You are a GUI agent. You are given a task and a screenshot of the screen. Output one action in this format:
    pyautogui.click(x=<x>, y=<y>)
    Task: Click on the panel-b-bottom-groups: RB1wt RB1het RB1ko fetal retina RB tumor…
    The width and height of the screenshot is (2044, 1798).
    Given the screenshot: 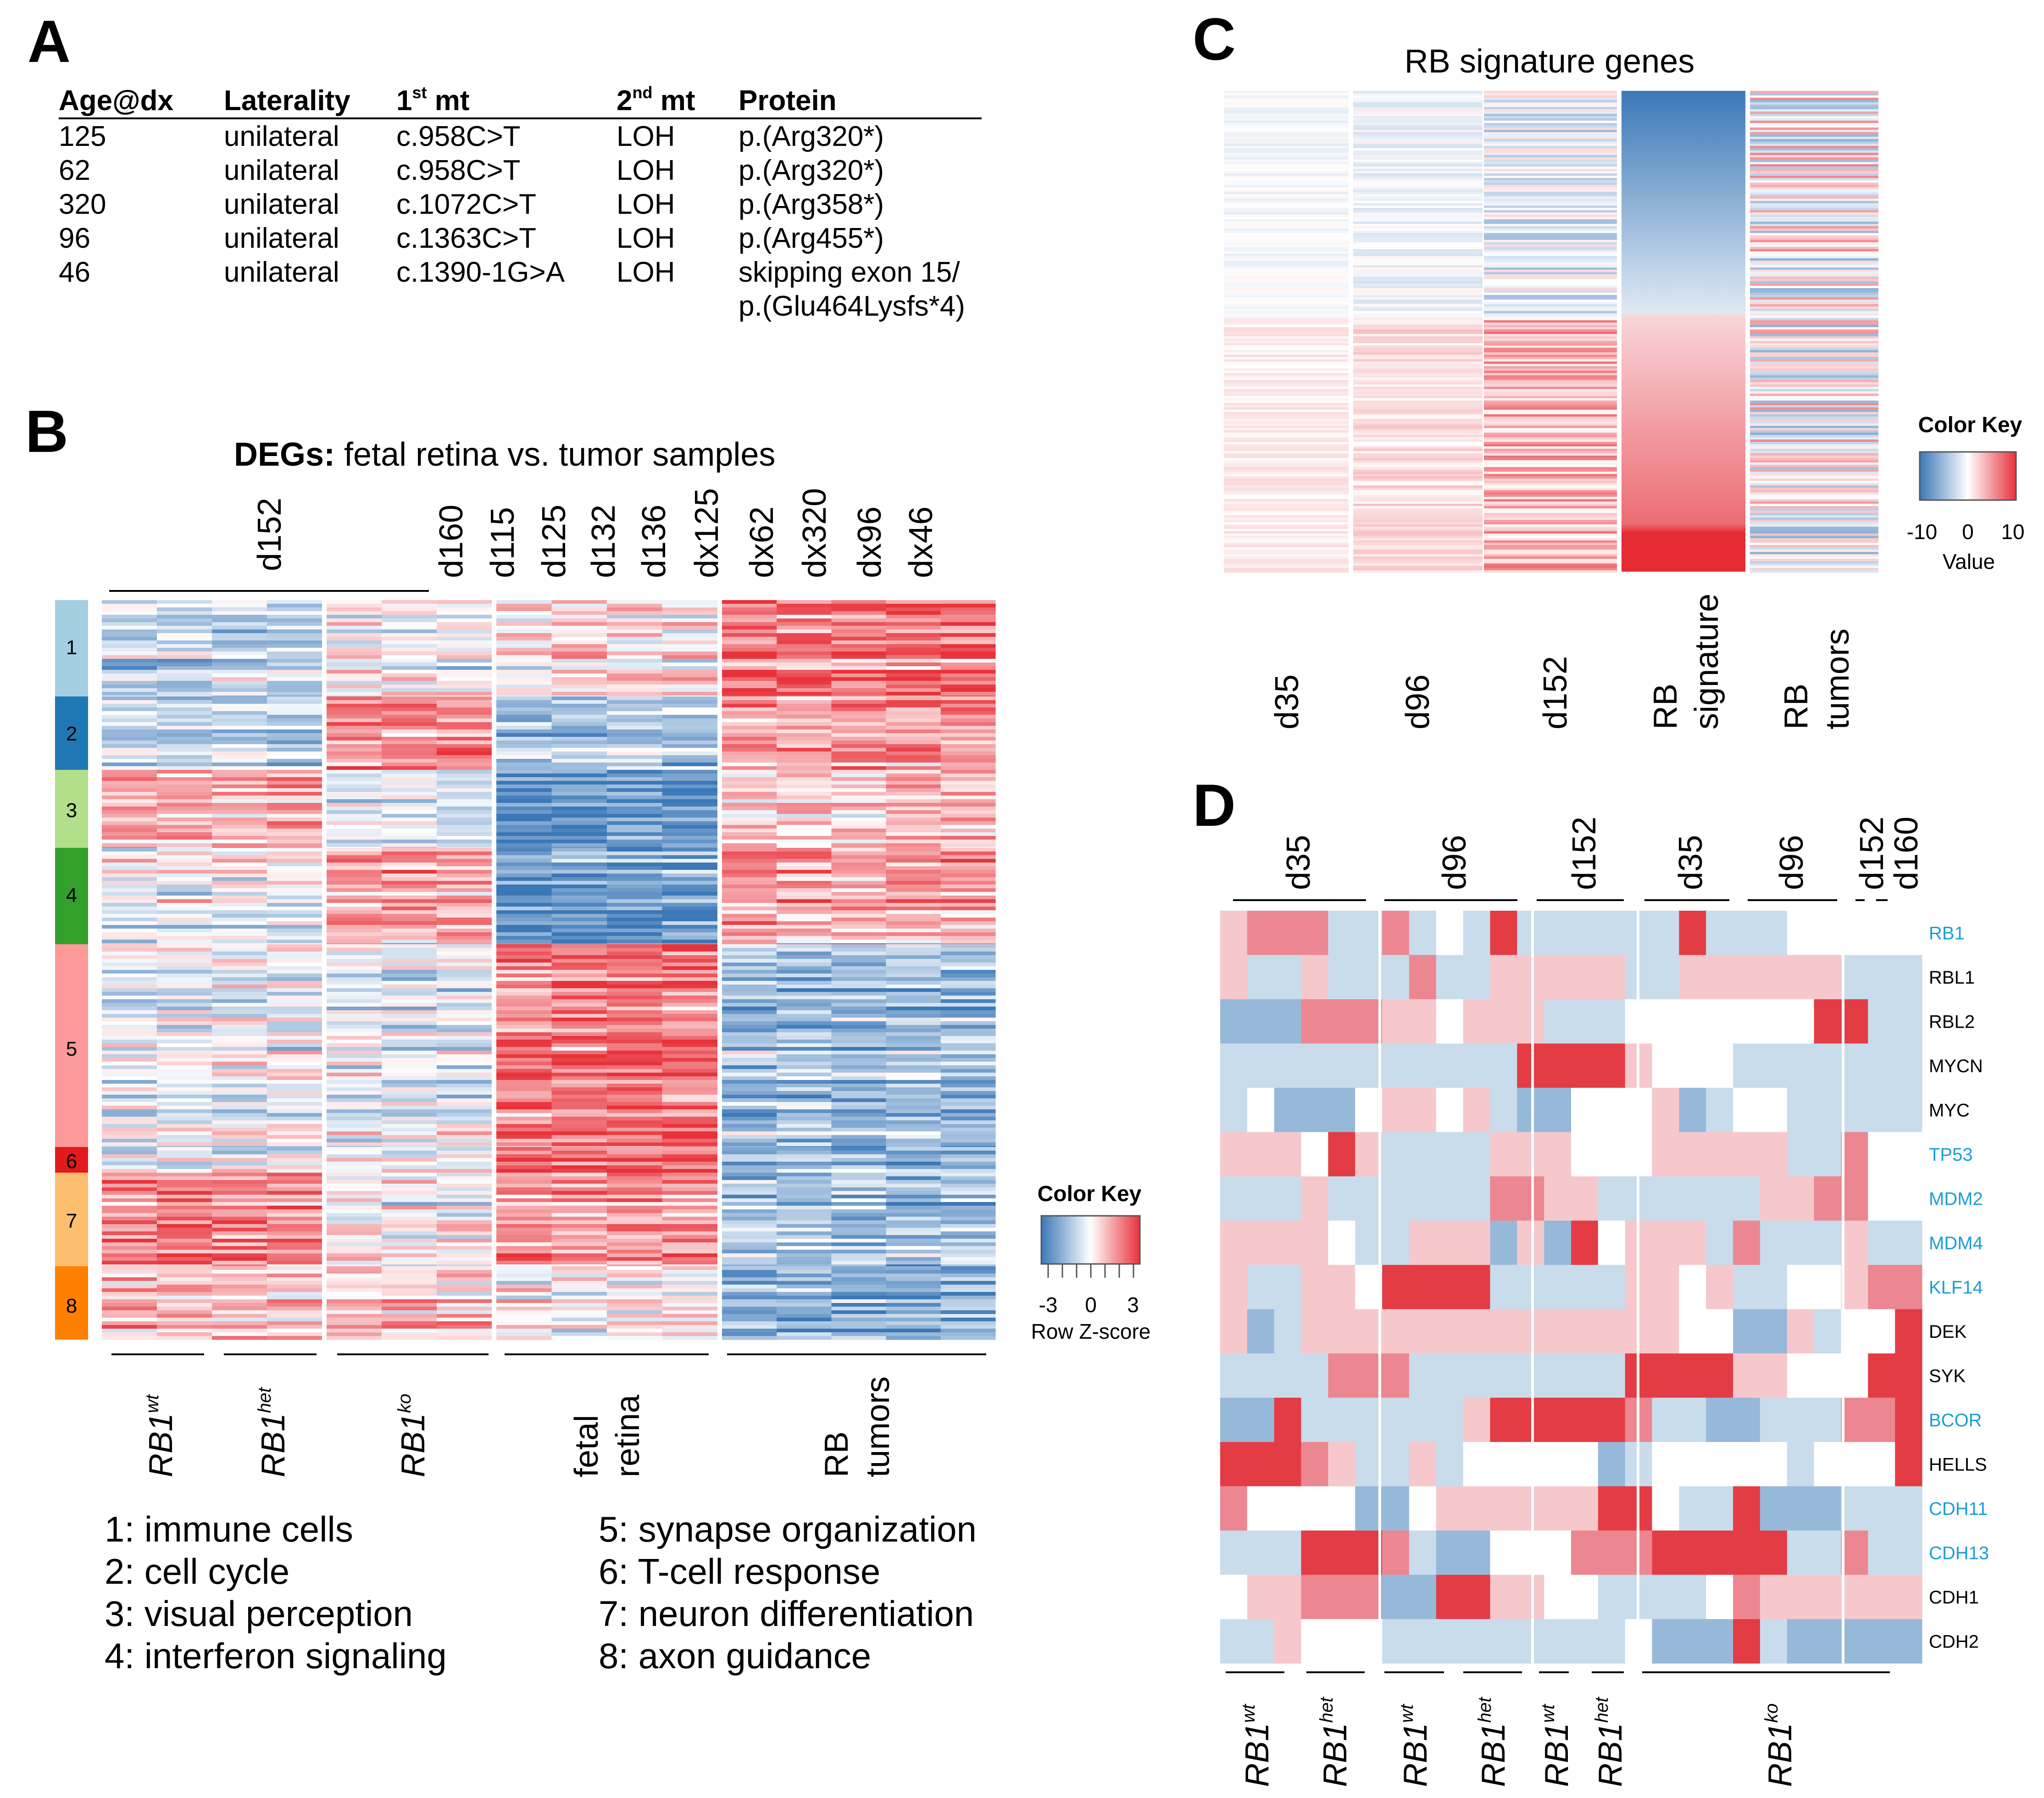 What is the action you would take?
    pyautogui.click(x=549, y=1415)
    